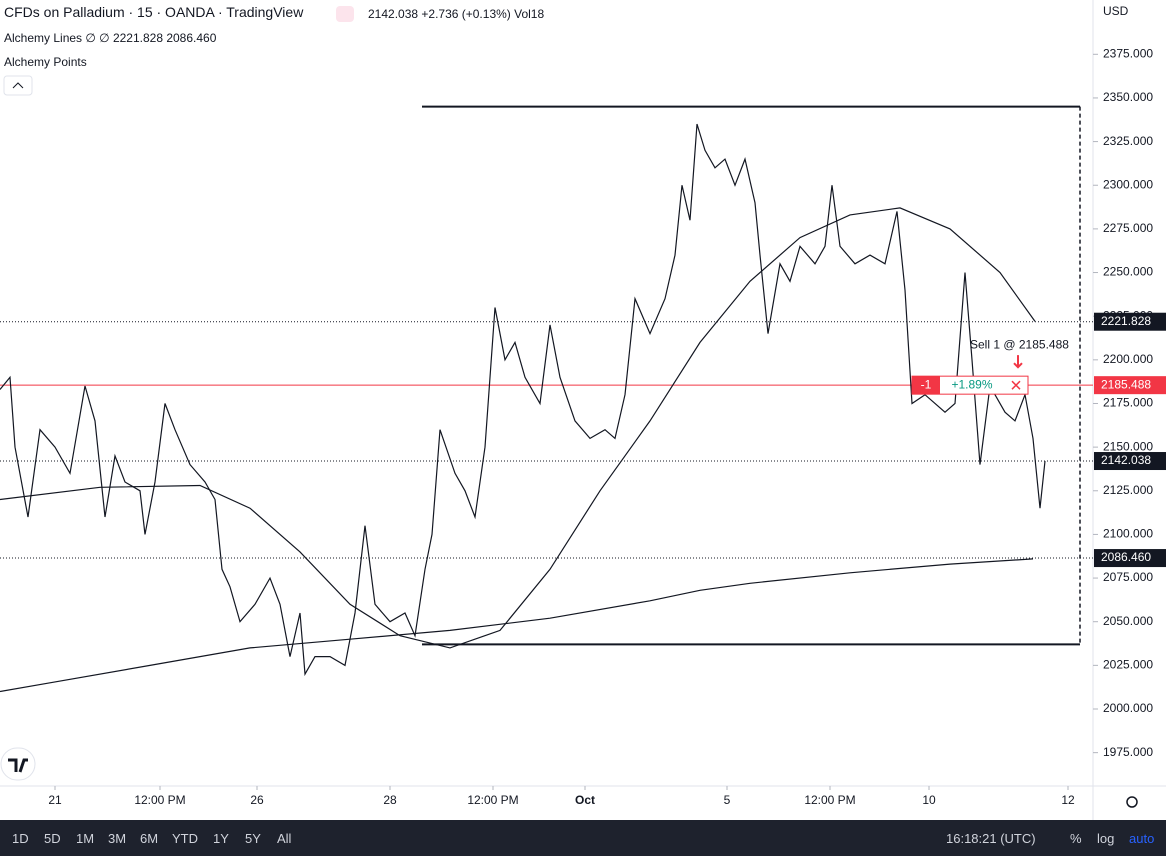  I want to click on range-button: 1M, so click(85, 838).